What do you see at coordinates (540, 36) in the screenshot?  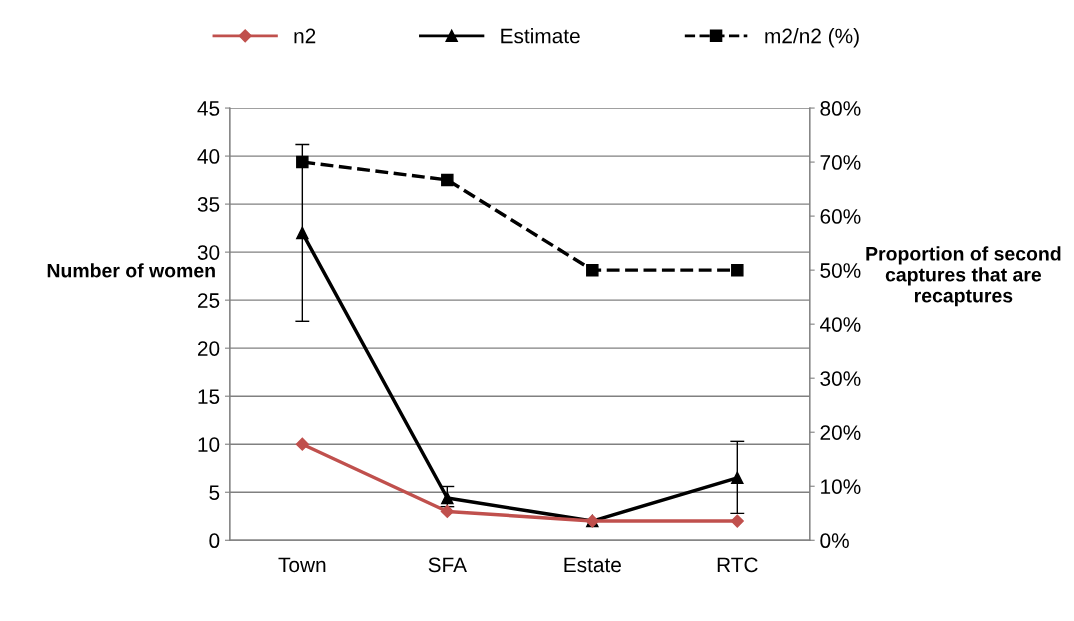 I see `legend-label: Estimate` at bounding box center [540, 36].